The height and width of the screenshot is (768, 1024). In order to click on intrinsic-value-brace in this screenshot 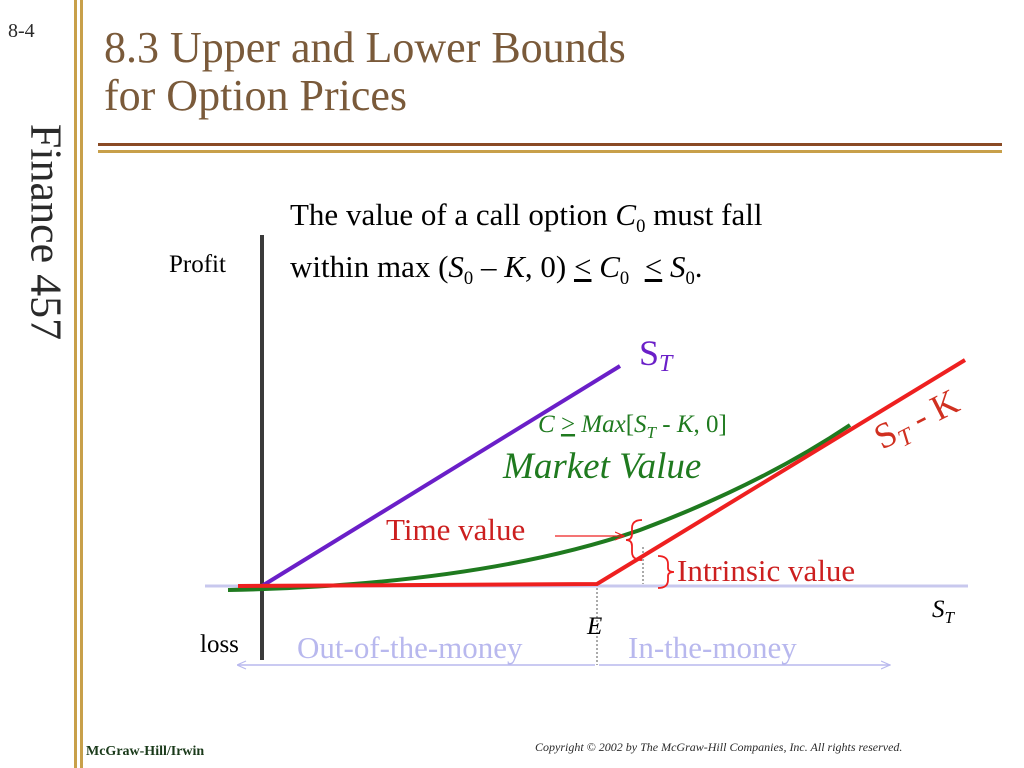, I will do `click(666, 572)`.